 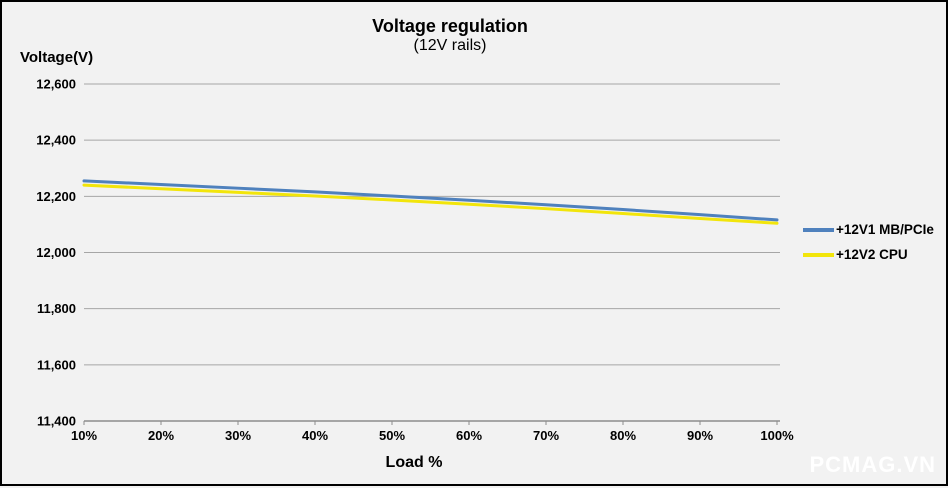 What do you see at coordinates (450, 45) in the screenshot?
I see `chart-subtitle: (12V rails)` at bounding box center [450, 45].